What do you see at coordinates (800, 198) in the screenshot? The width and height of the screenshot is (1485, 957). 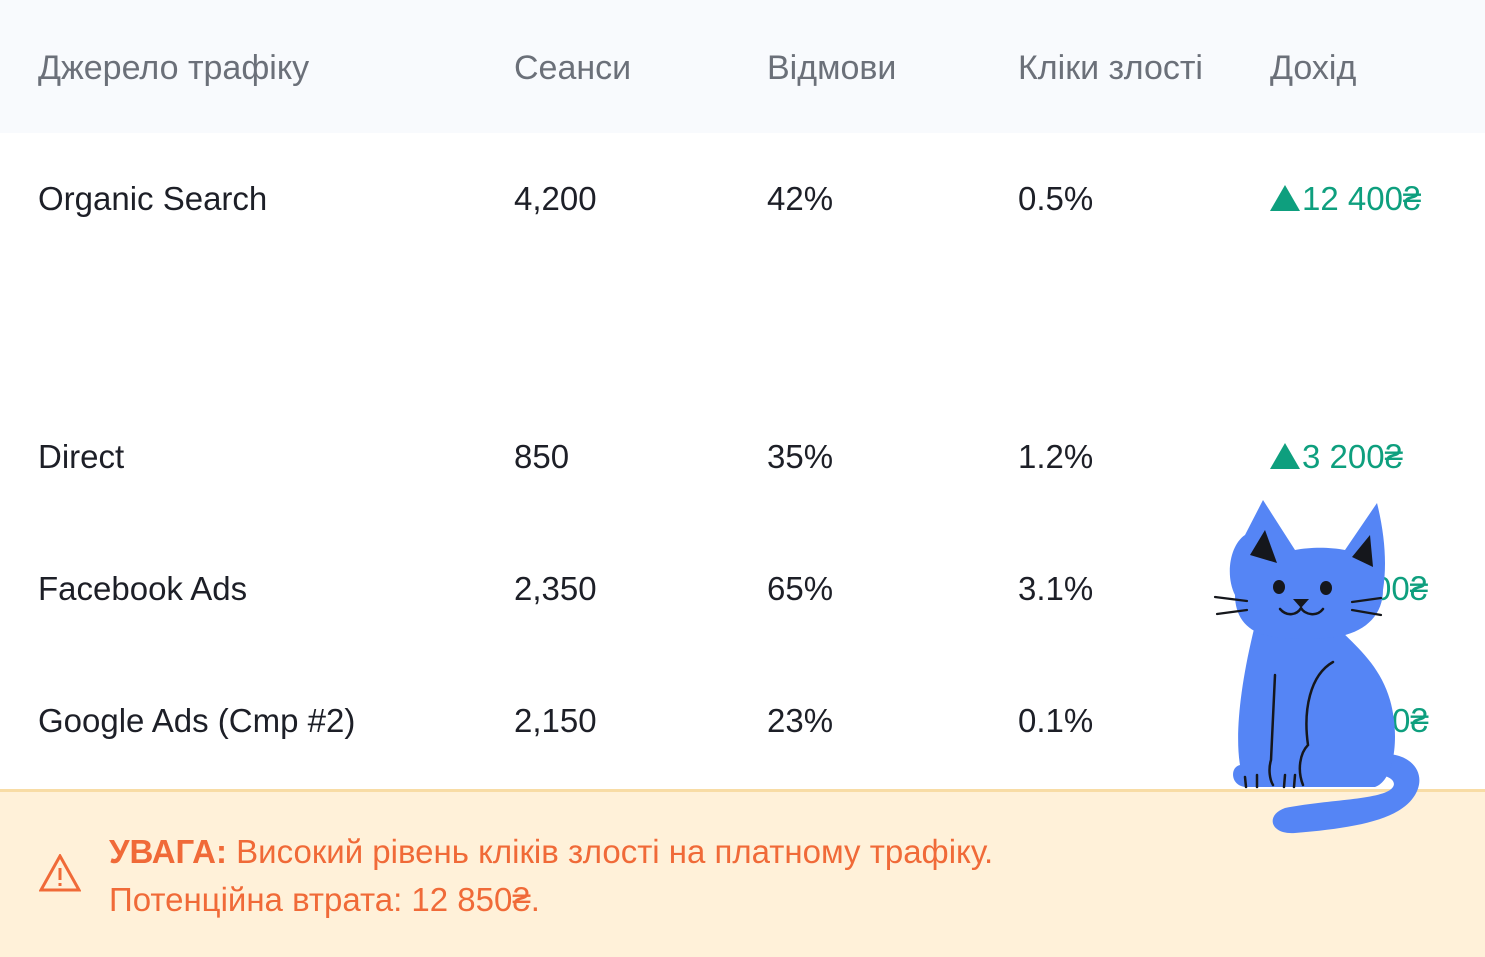 I see `cell-bounces: 42%` at bounding box center [800, 198].